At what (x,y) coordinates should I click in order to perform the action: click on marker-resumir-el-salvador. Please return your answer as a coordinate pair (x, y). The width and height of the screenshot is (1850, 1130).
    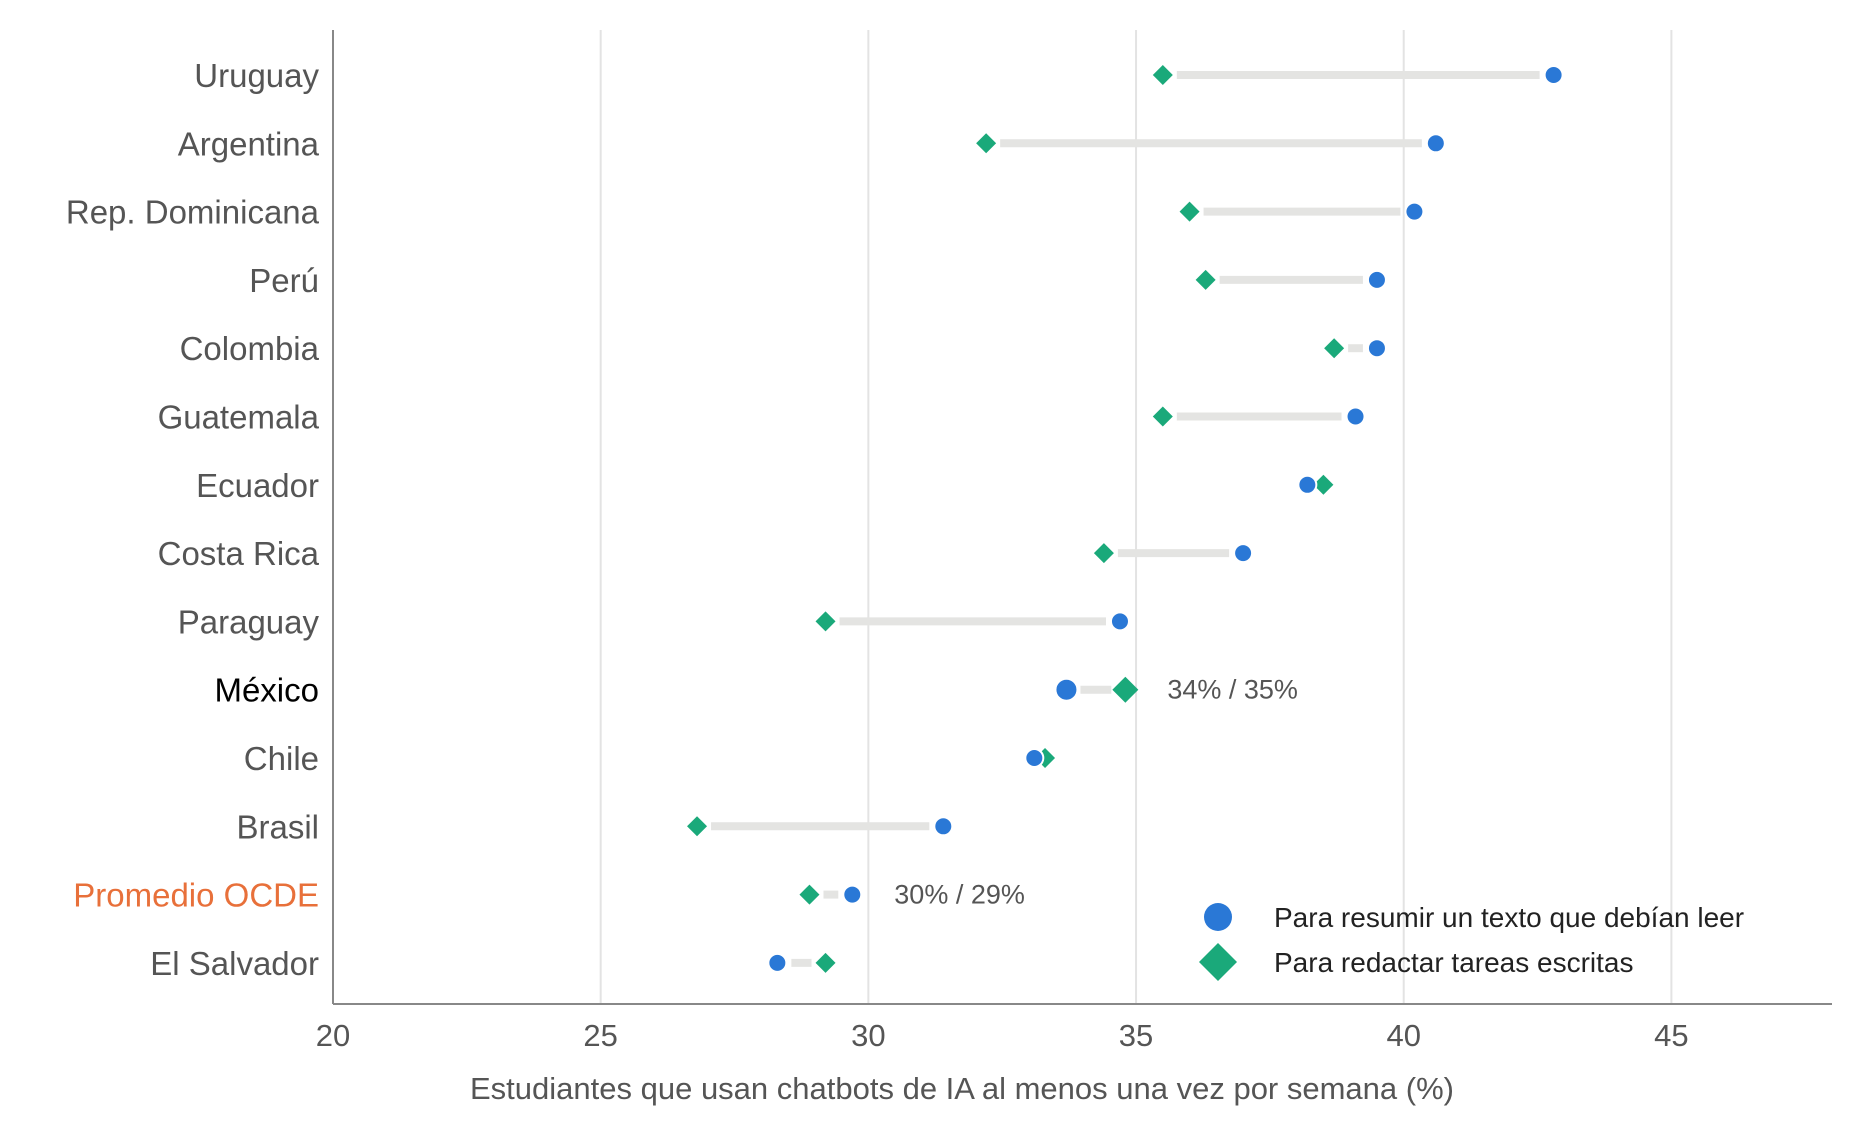
    Looking at the image, I should click on (777, 962).